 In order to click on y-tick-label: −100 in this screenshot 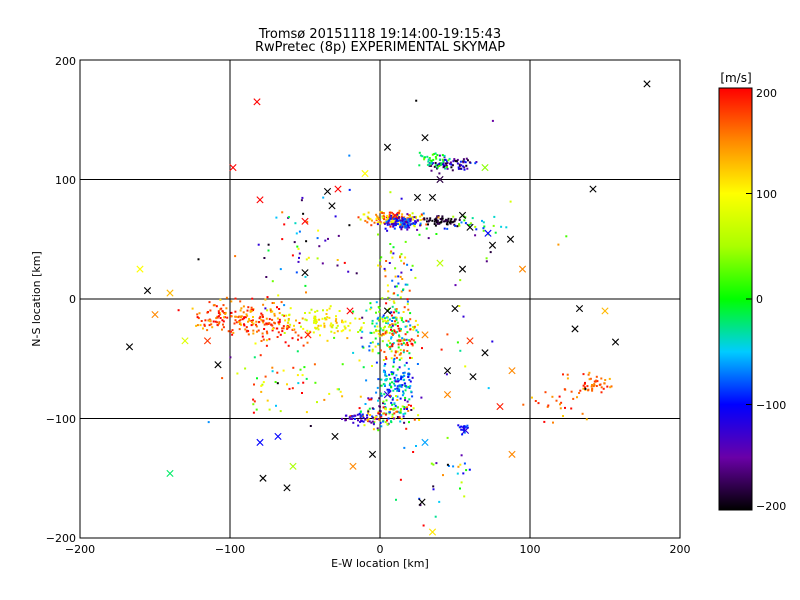, I will do `click(61, 419)`.